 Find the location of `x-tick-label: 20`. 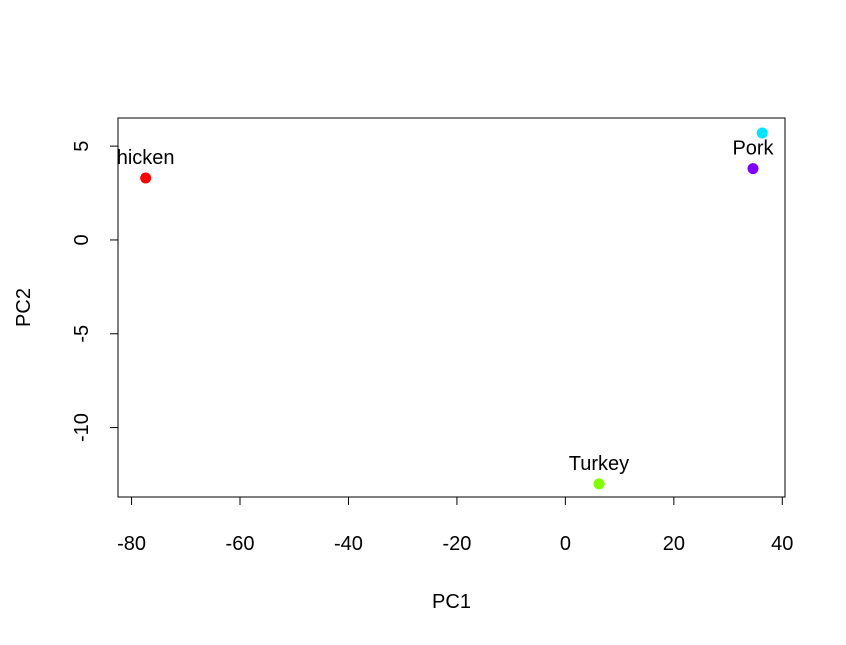

x-tick-label: 20 is located at coordinates (674, 544).